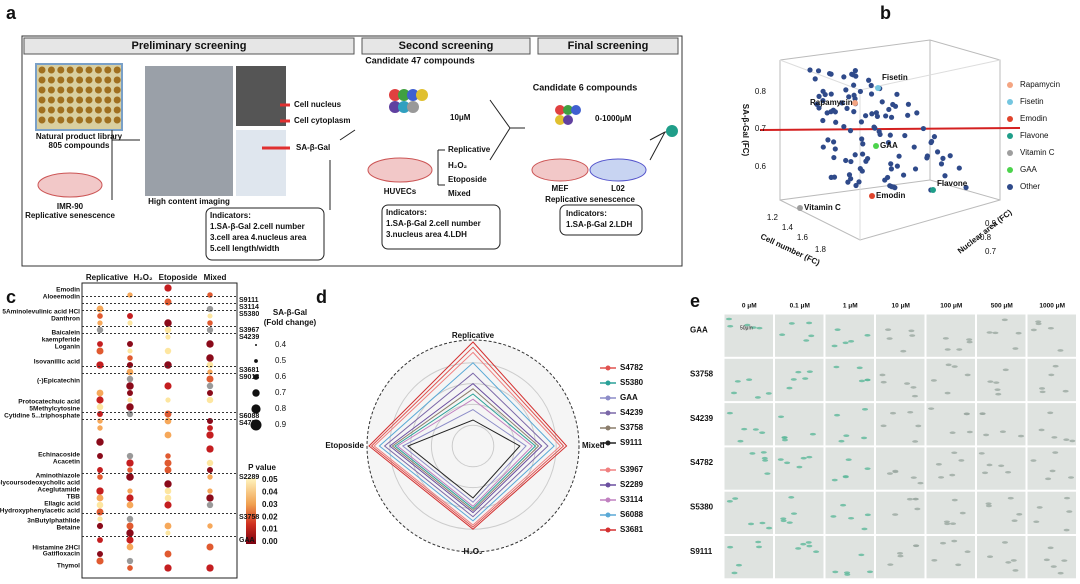 This screenshot has height=584, width=1080. I want to click on section-header: Second screening, so click(446, 46).